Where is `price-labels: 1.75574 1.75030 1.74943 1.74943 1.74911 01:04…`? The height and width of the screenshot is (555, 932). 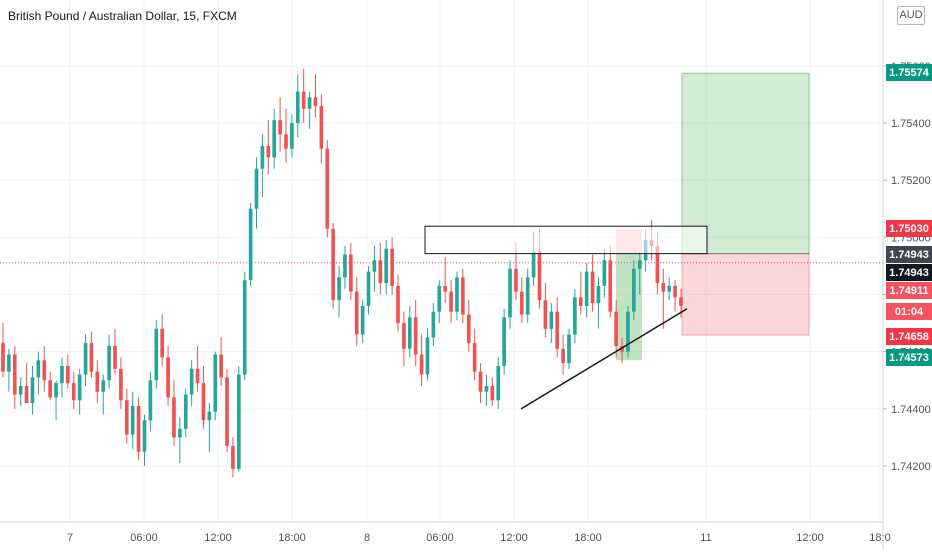 price-labels: 1.75574 1.75030 1.74943 1.74943 1.74911 01:04… is located at coordinates (909, 215).